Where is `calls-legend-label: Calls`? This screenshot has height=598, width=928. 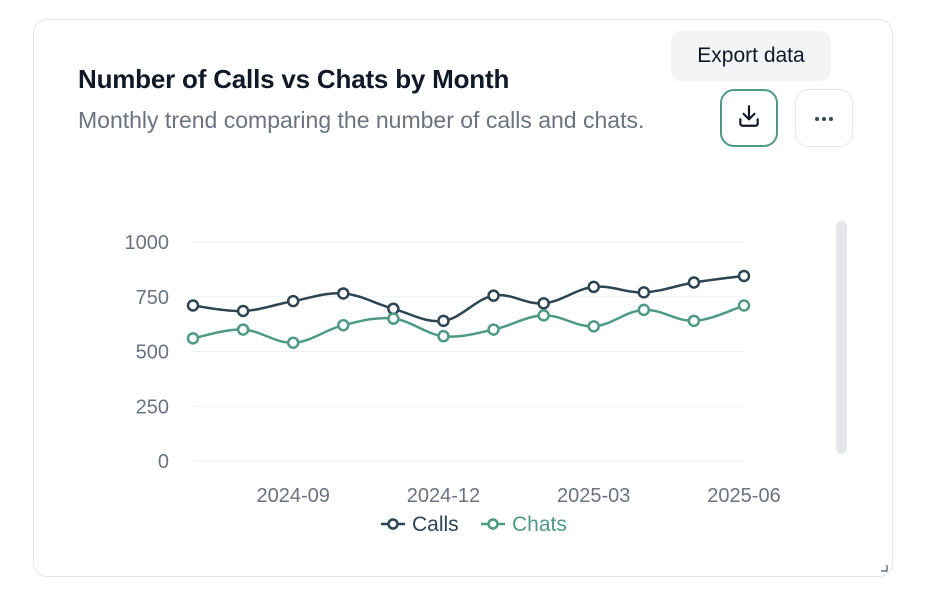 calls-legend-label: Calls is located at coordinates (435, 524).